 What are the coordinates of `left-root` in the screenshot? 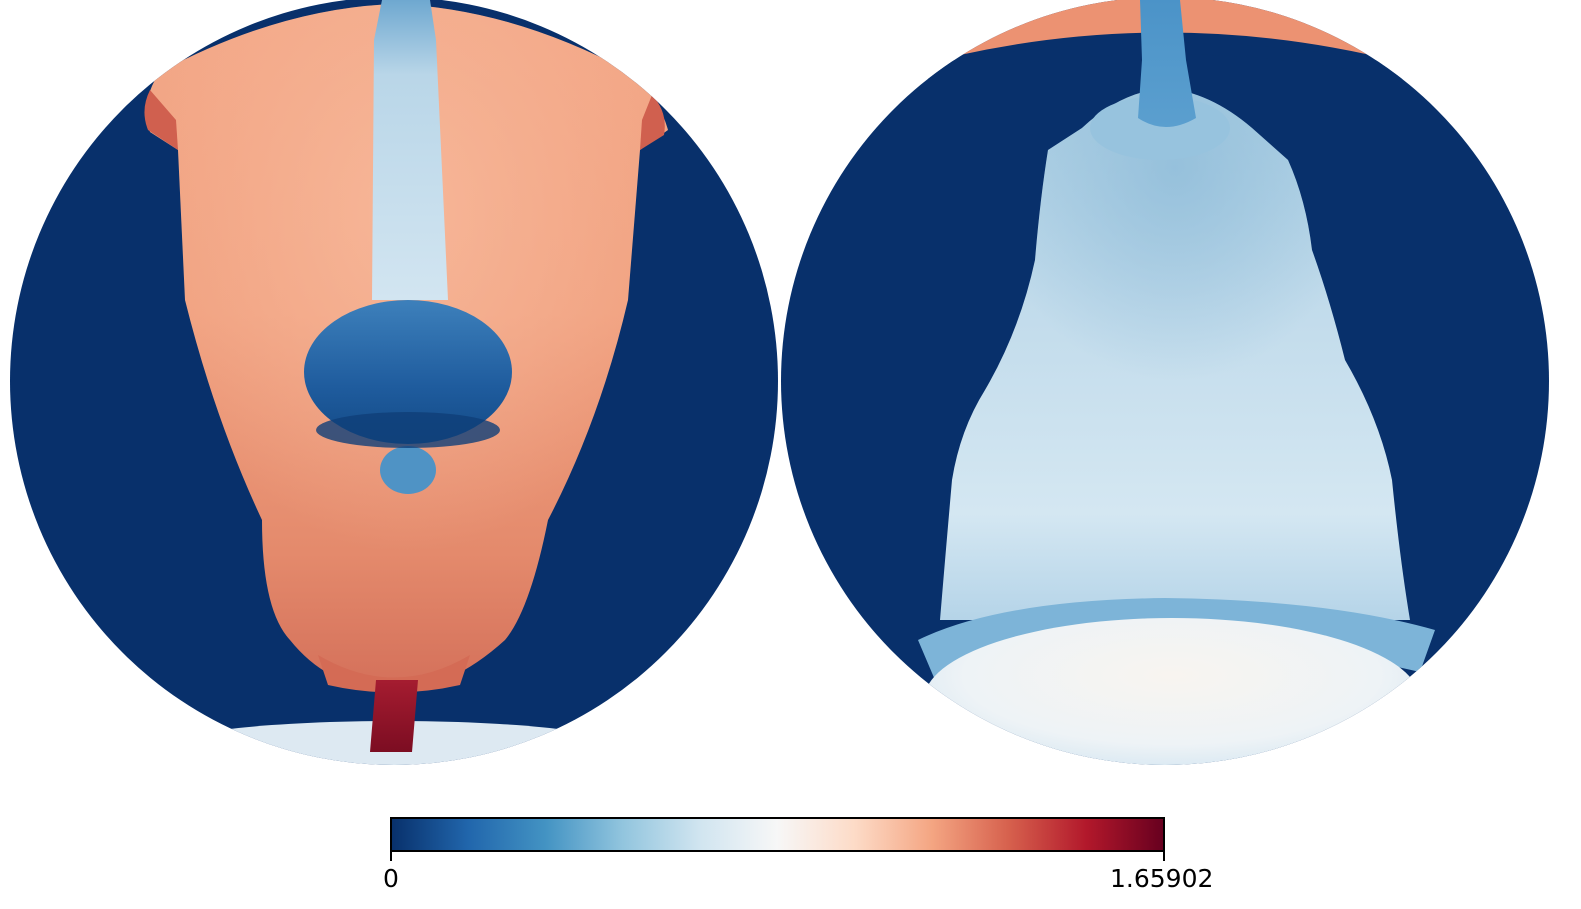 It's located at (394, 716).